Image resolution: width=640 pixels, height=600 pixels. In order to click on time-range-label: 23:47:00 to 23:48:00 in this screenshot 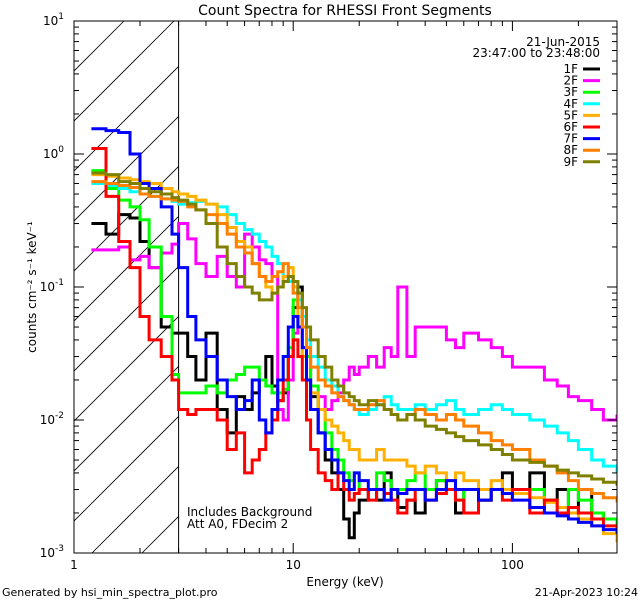, I will do `click(536, 53)`.